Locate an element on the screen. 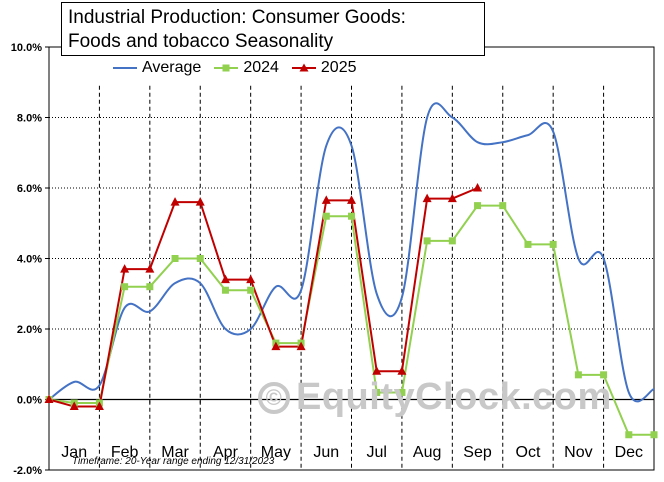  y-tick-label: 0.0% is located at coordinates (29, 401).